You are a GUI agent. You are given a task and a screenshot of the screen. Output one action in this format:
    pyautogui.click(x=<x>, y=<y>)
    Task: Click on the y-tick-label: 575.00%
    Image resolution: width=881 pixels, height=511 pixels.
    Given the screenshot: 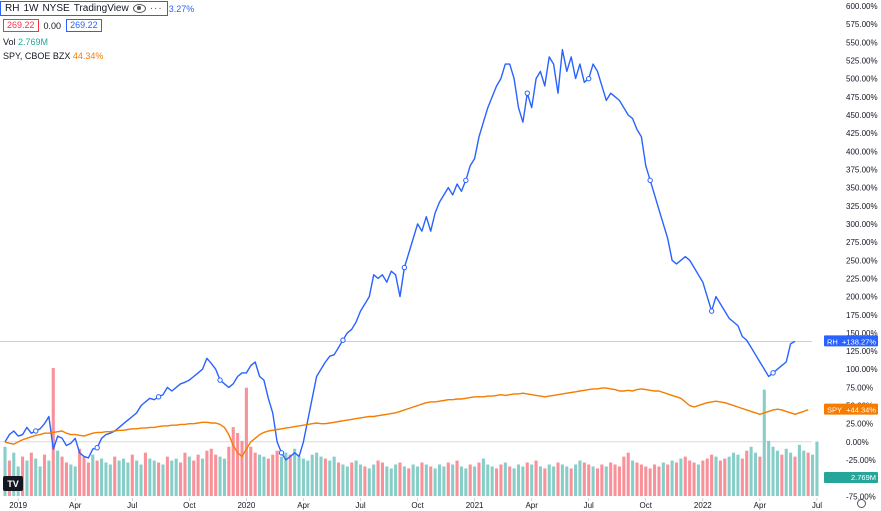 What is the action you would take?
    pyautogui.click(x=862, y=24)
    